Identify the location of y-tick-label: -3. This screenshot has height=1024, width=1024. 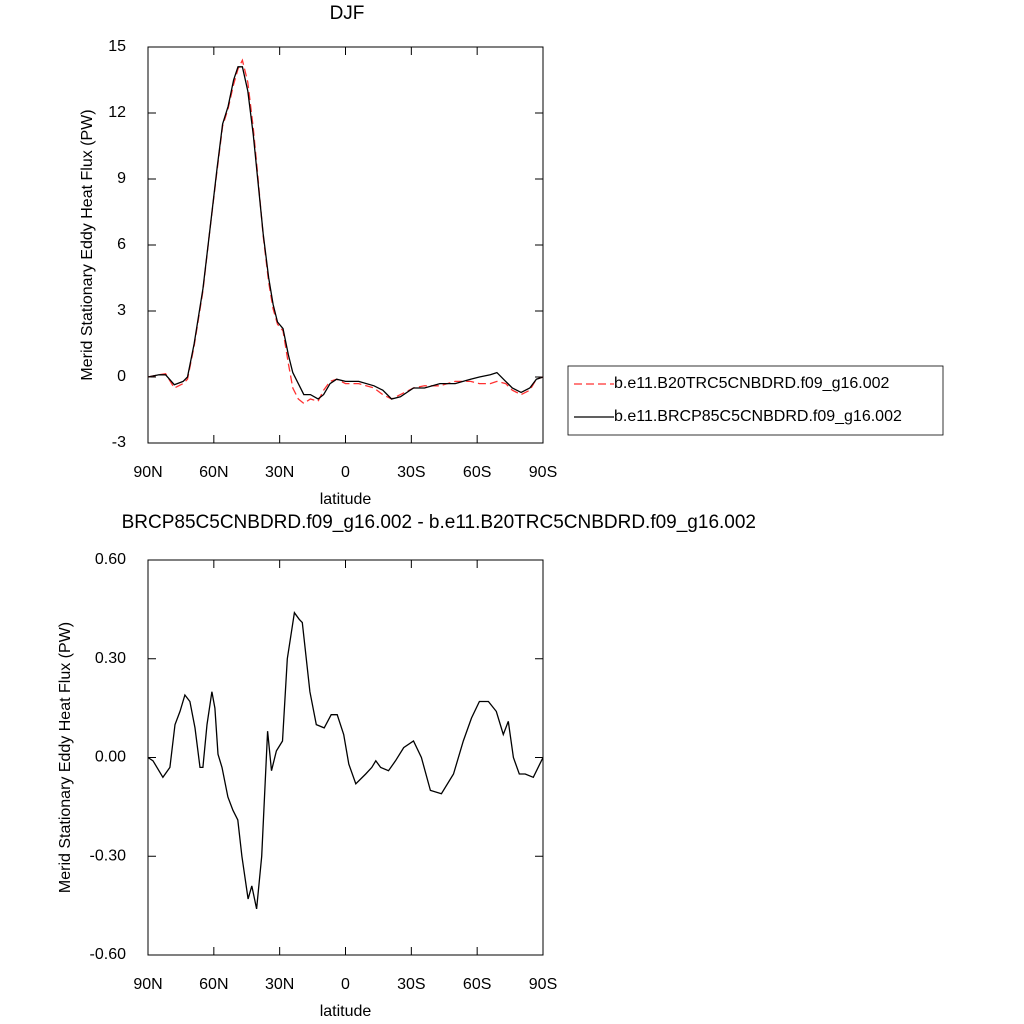
(119, 442).